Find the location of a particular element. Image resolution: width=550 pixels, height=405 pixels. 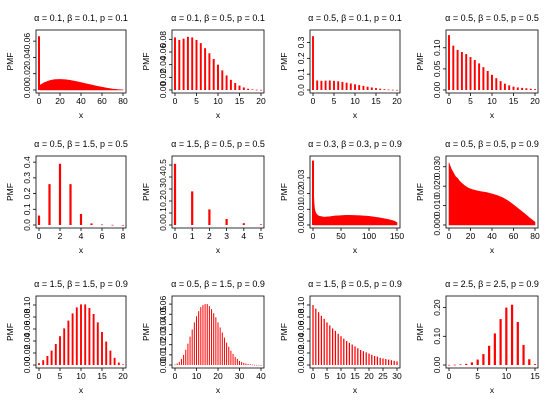

y-tick-label: 0.0 is located at coordinates (163, 225).